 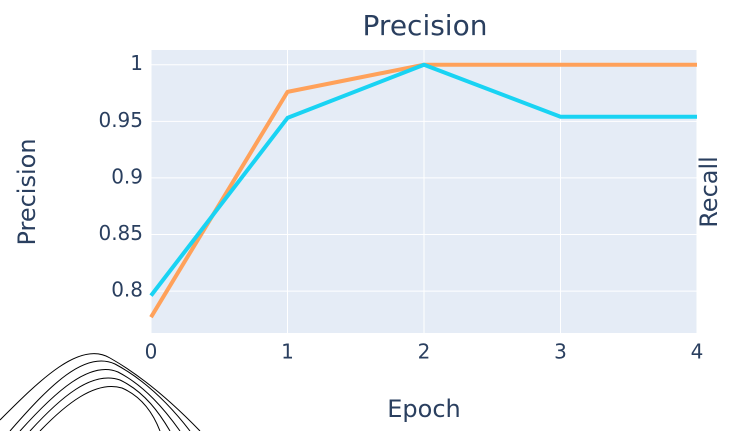 I want to click on y-tick-label: 0.85, so click(x=120, y=233).